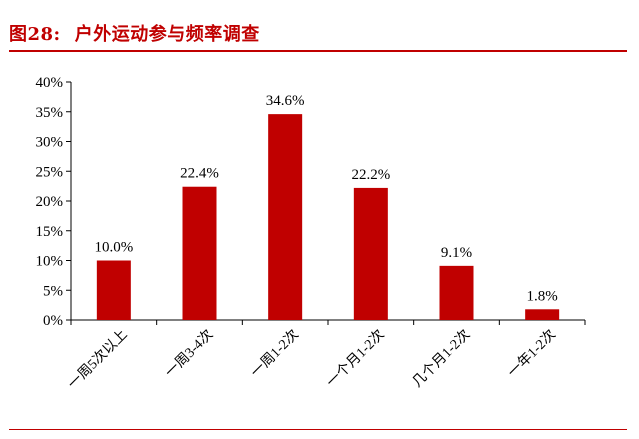  Describe the element at coordinates (275, 354) in the screenshot. I see `x-tick-label: 一周1-2次` at that location.